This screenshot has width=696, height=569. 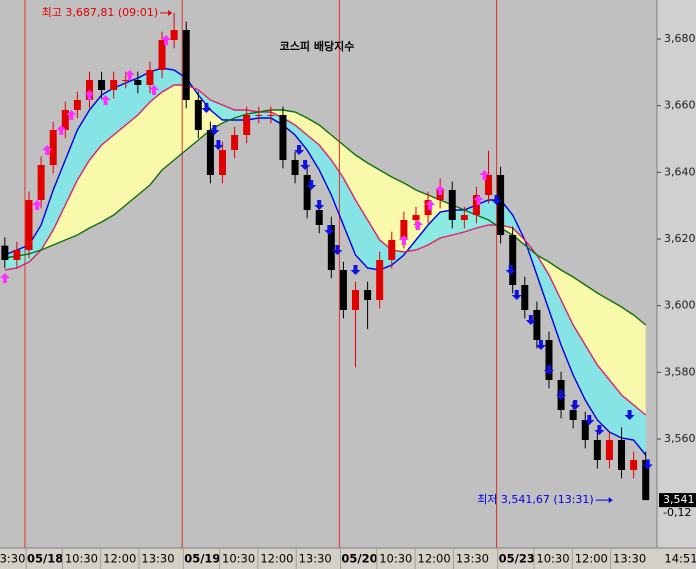 I want to click on time-label: 14:51, so click(x=680, y=559).